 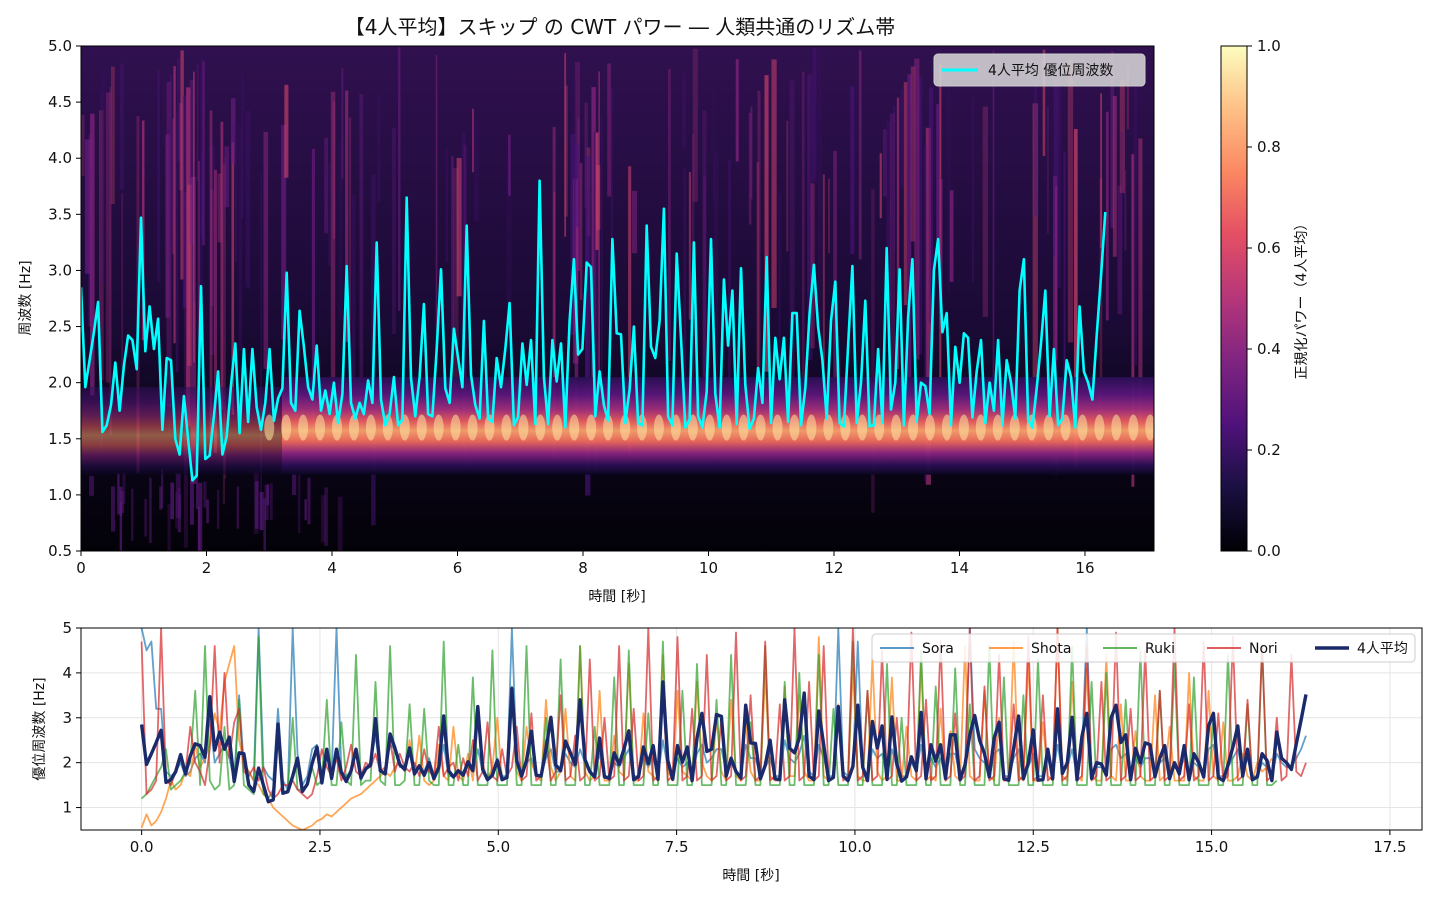 I want to click on x-tick-label: 2.5, so click(x=320, y=847).